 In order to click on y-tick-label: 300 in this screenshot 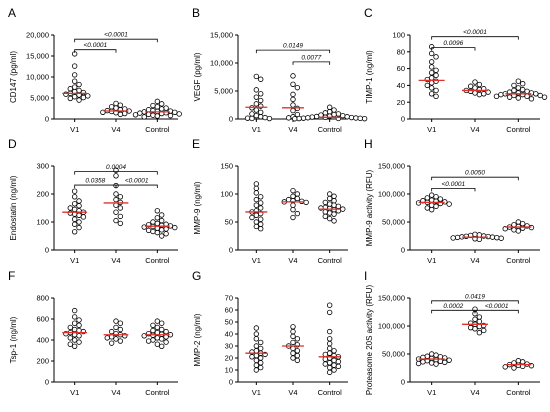, I will do `click(42, 166)`.